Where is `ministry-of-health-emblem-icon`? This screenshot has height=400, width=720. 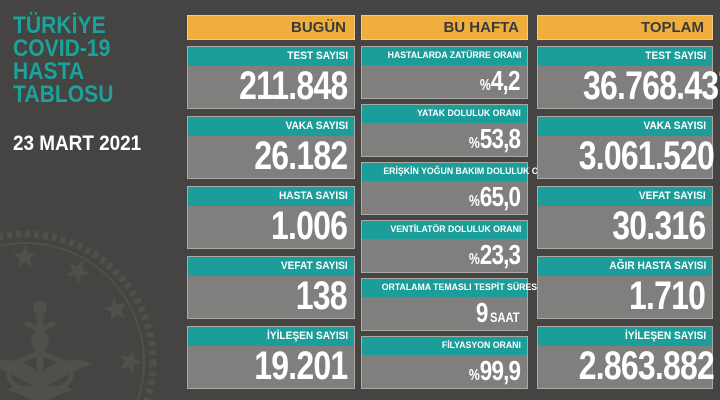 ministry-of-health-emblem-icon is located at coordinates (78, 315).